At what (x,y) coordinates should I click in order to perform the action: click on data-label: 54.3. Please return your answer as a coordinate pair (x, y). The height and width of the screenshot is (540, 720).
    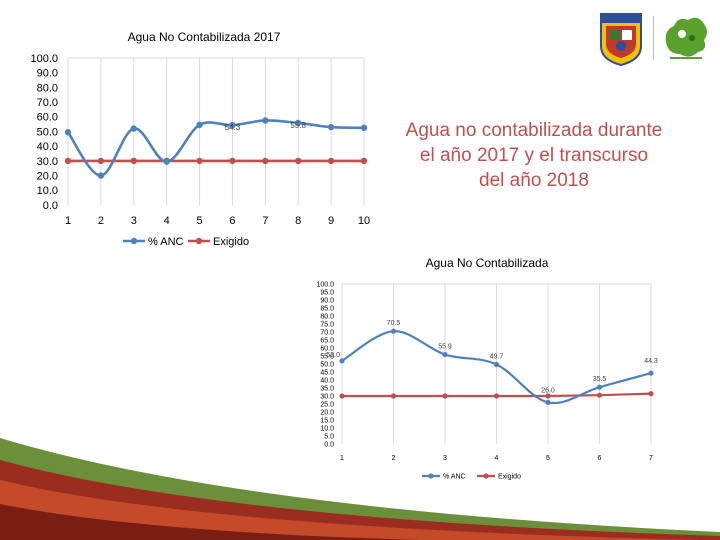
    Looking at the image, I should click on (233, 127).